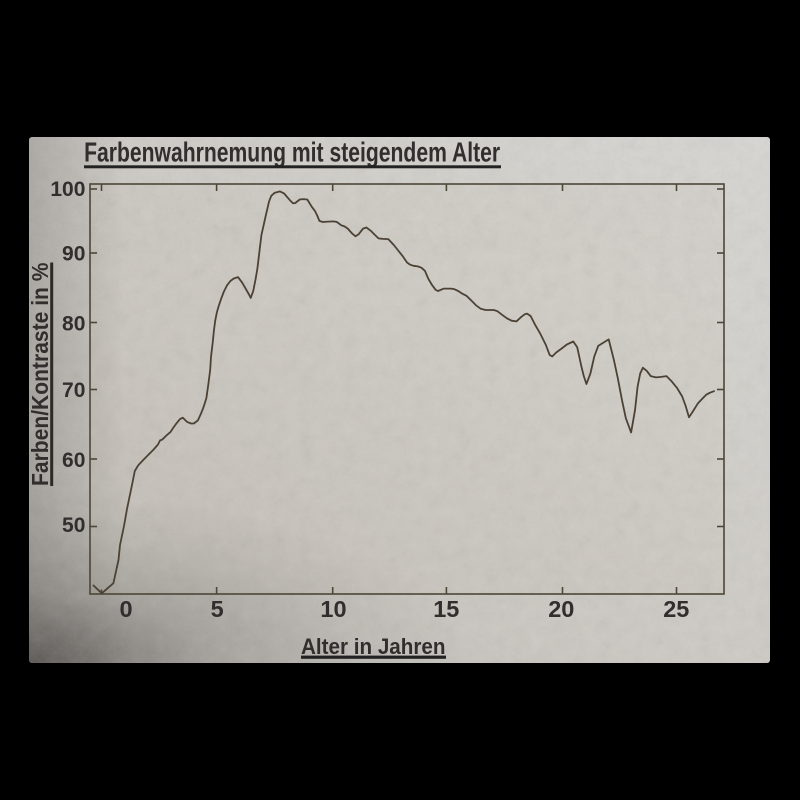  What do you see at coordinates (73, 254) in the screenshot?
I see `svg-text: 90` at bounding box center [73, 254].